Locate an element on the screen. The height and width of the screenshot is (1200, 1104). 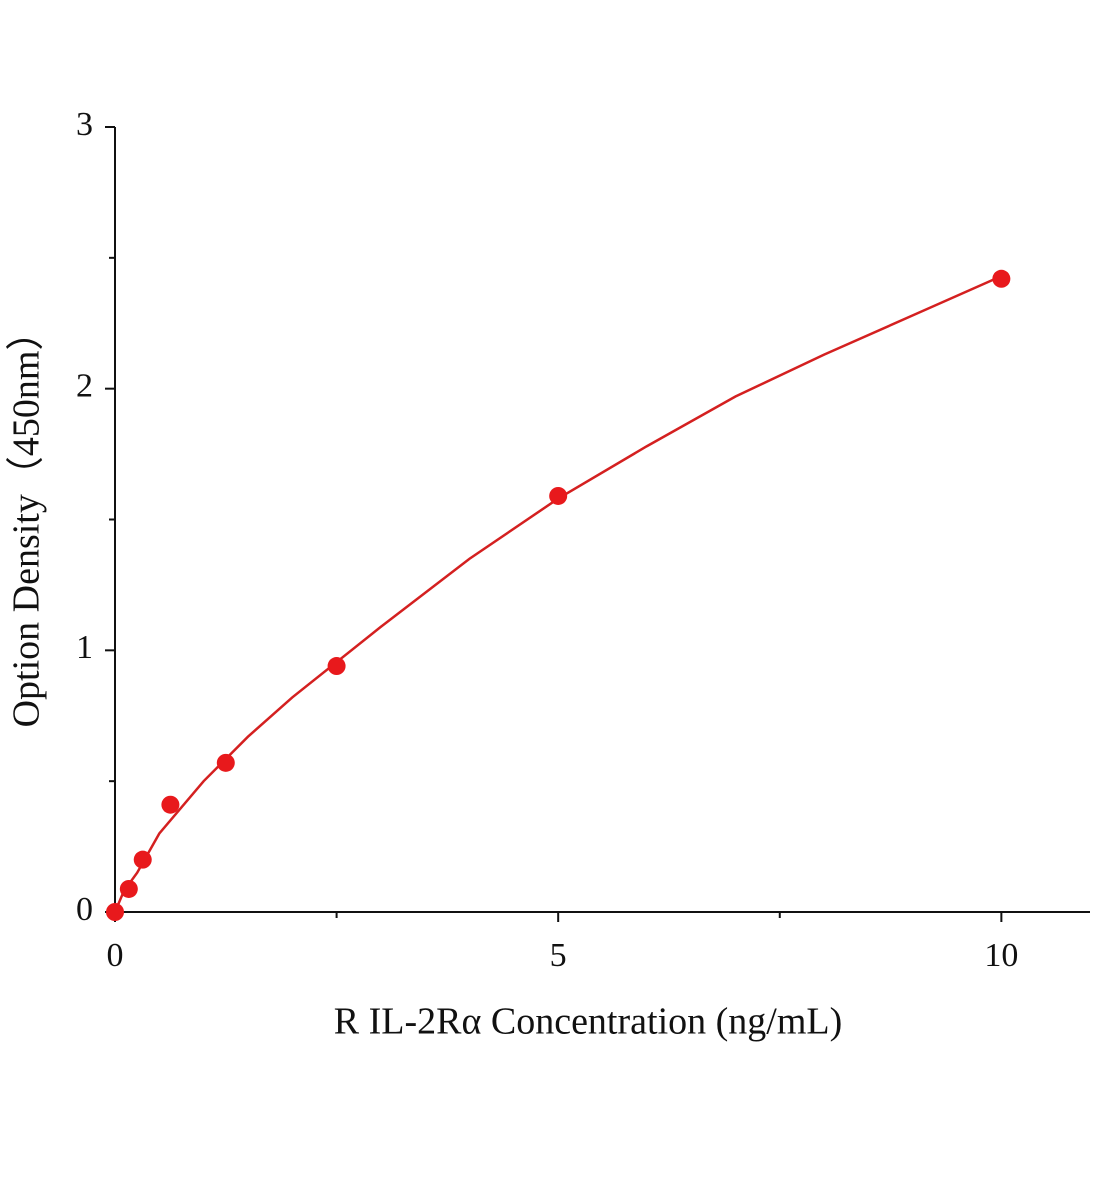
y-tick-label: 3 is located at coordinates (84, 124).